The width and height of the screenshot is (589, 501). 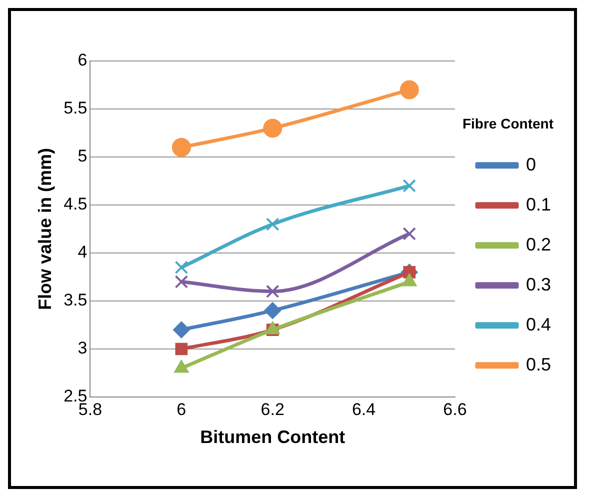 I want to click on y-tick-label: 5.5, so click(x=76, y=108).